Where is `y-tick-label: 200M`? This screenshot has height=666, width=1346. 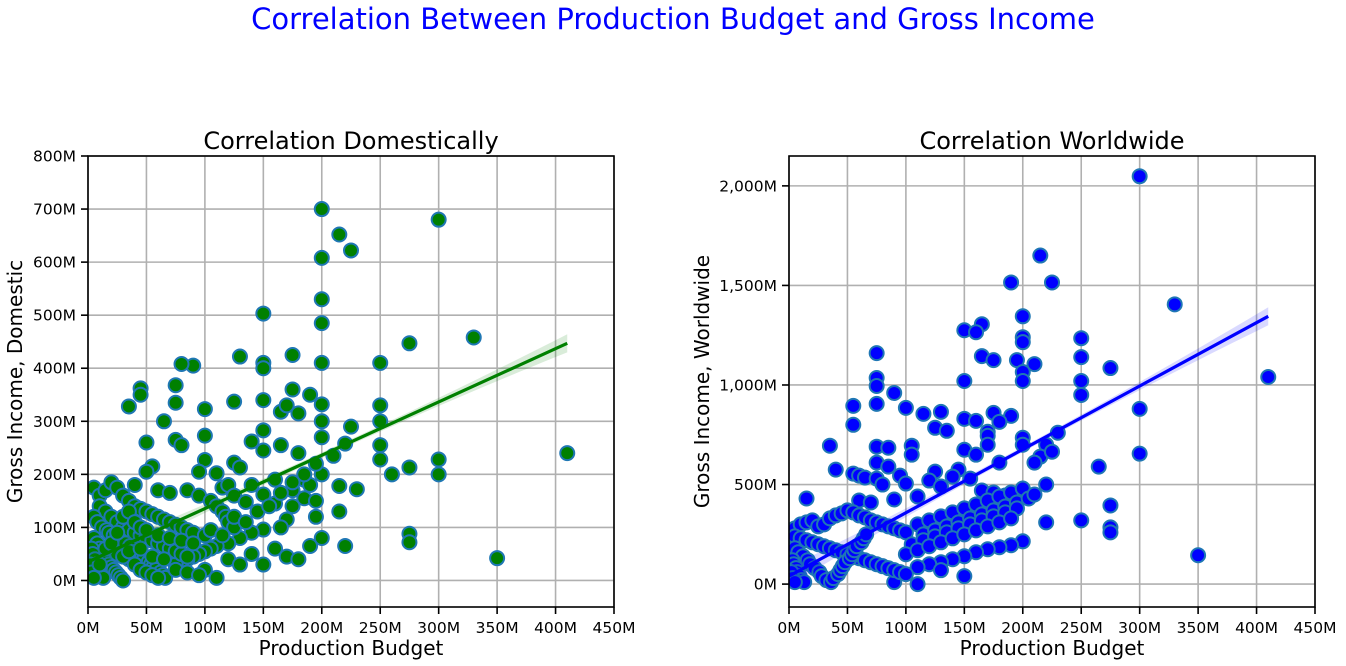
y-tick-label: 200M is located at coordinates (54, 475).